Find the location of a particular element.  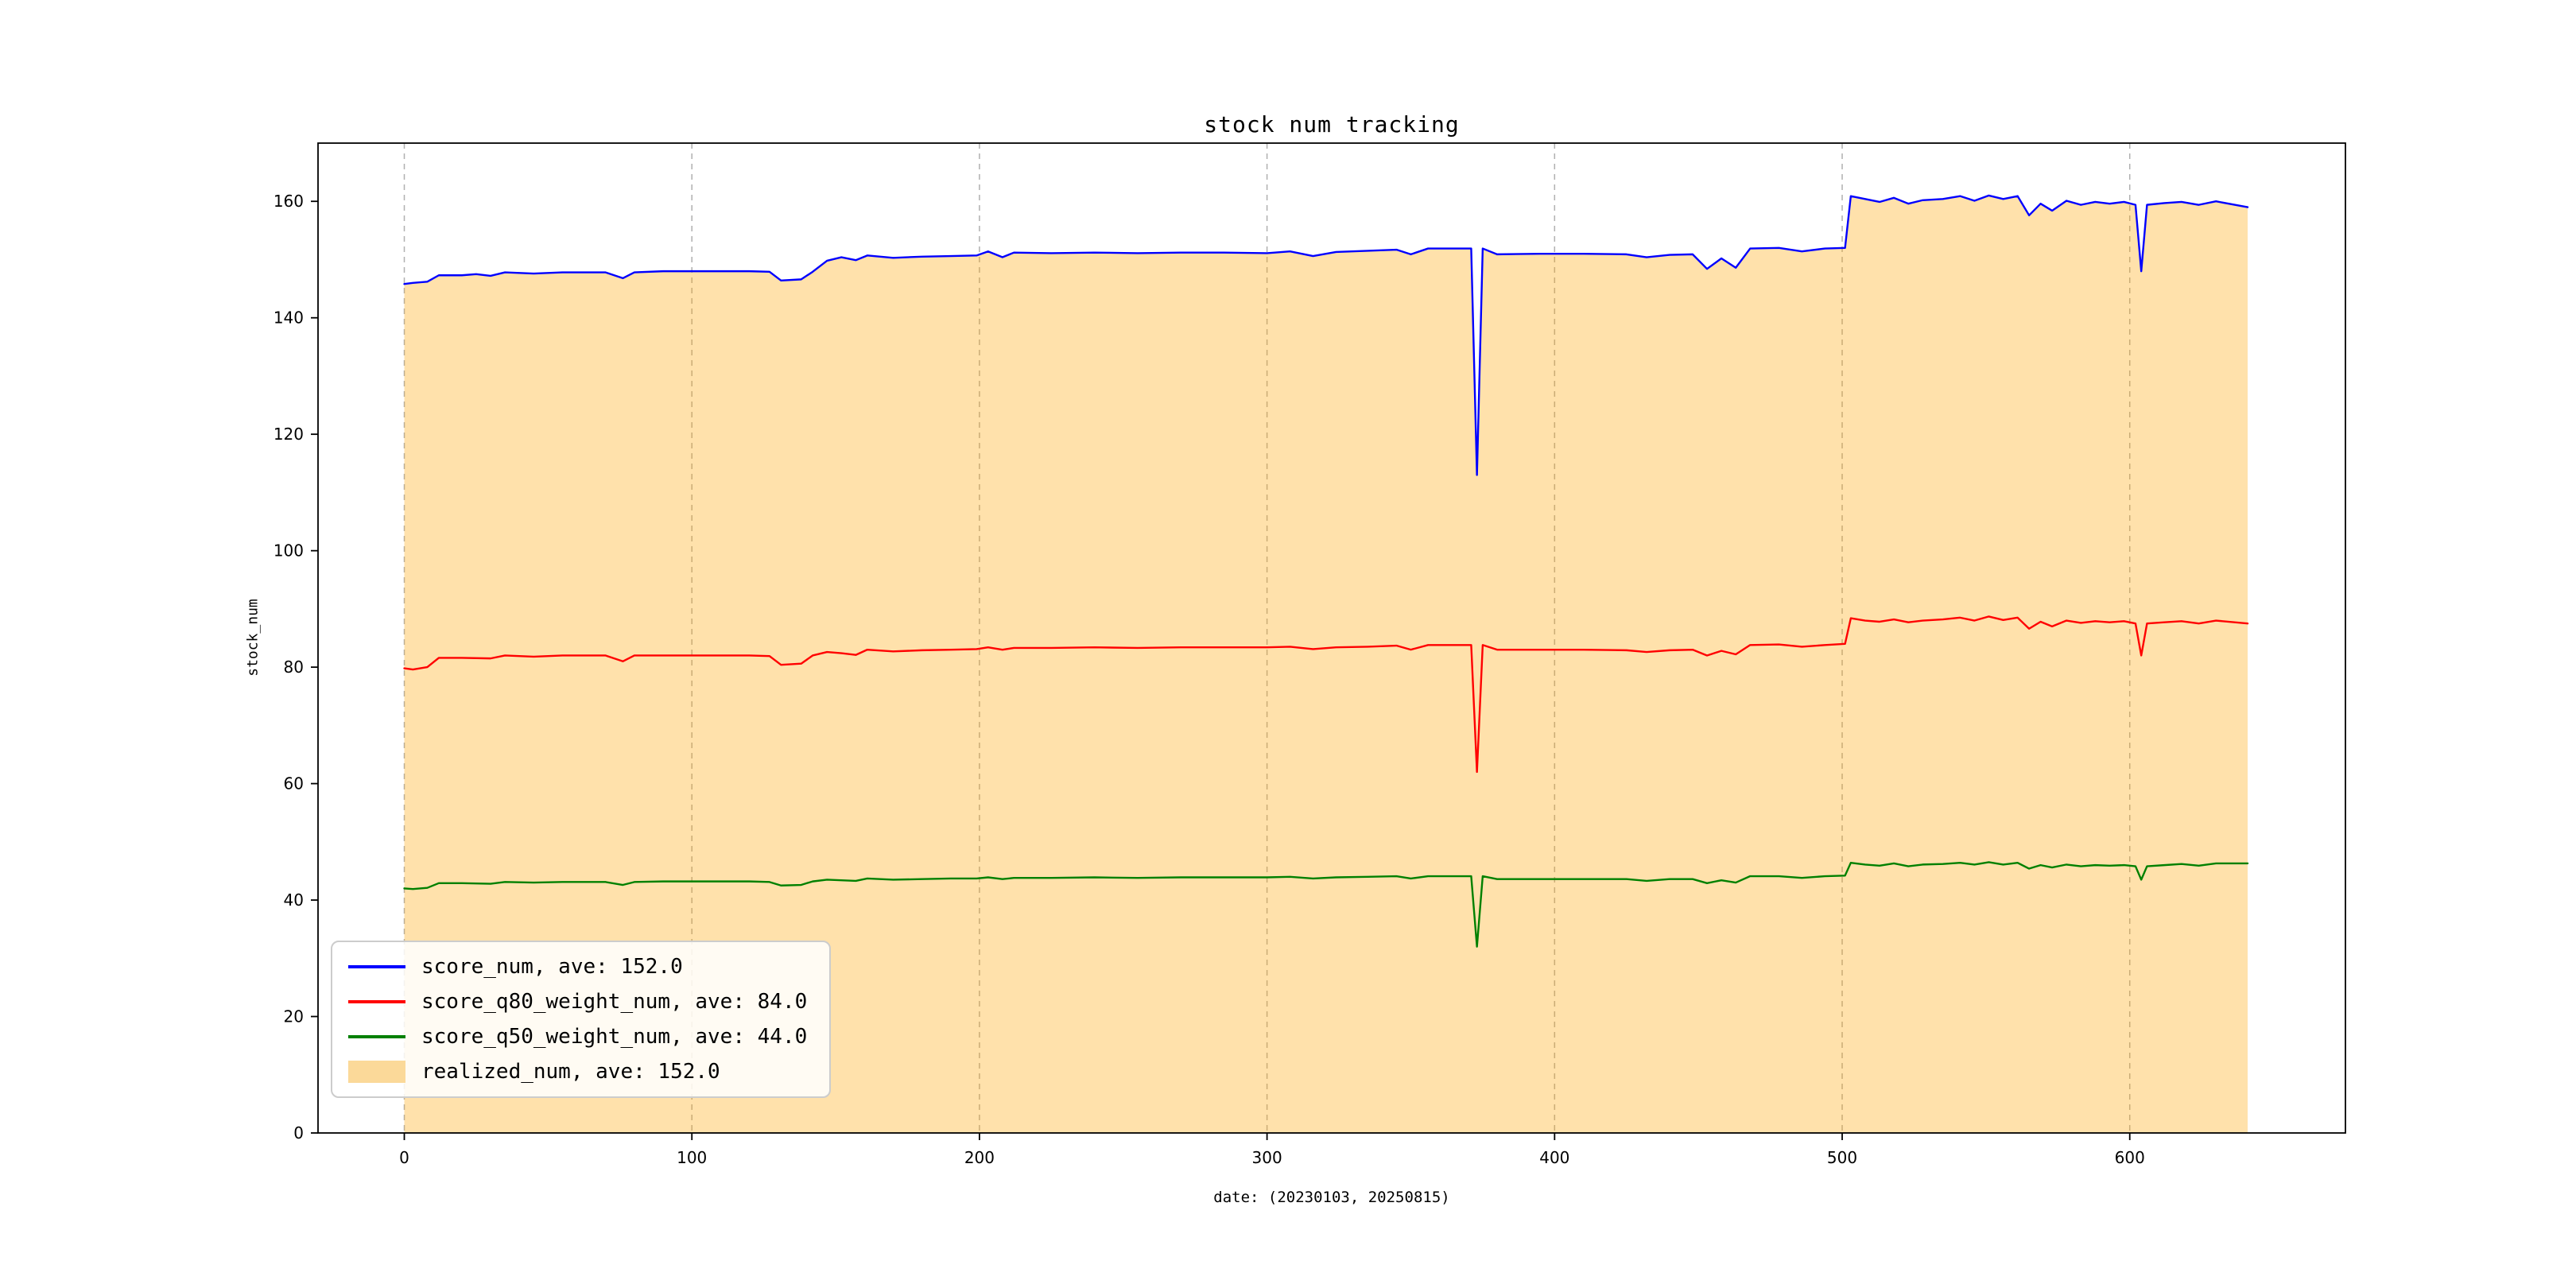

y-tick-label: 100 is located at coordinates (289, 551).